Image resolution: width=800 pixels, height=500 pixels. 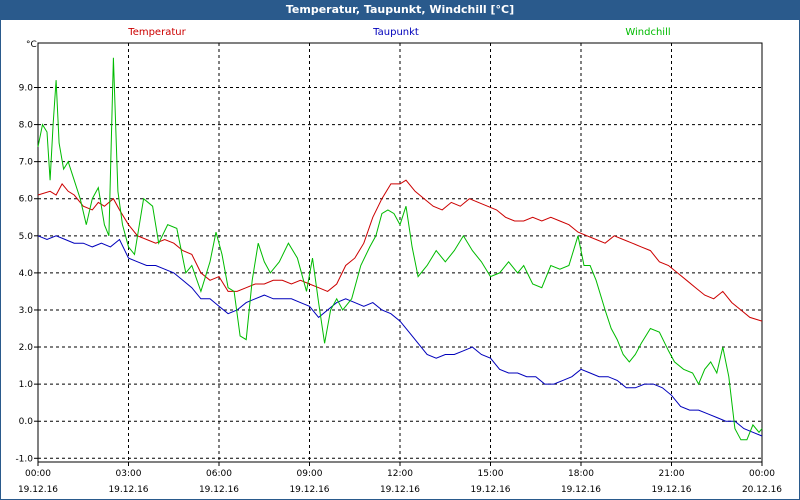 What do you see at coordinates (647, 32) in the screenshot?
I see `legend-windchill: Windchill` at bounding box center [647, 32].